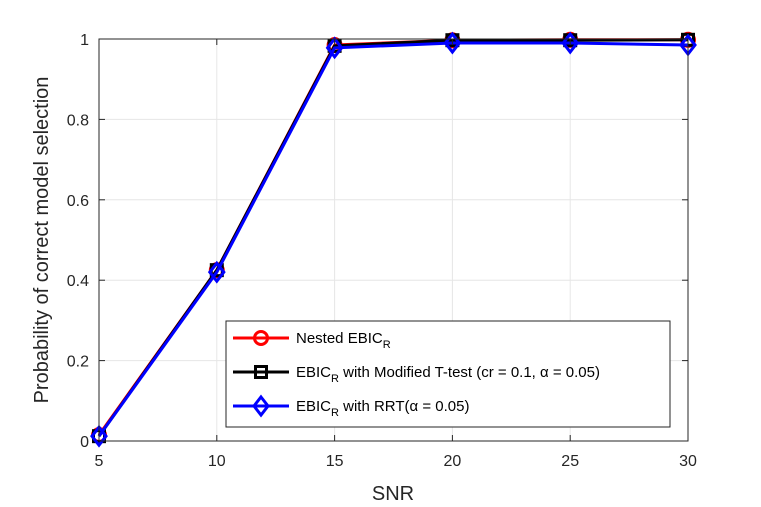  What do you see at coordinates (217, 461) in the screenshot?
I see `x-tick-label: 10` at bounding box center [217, 461].